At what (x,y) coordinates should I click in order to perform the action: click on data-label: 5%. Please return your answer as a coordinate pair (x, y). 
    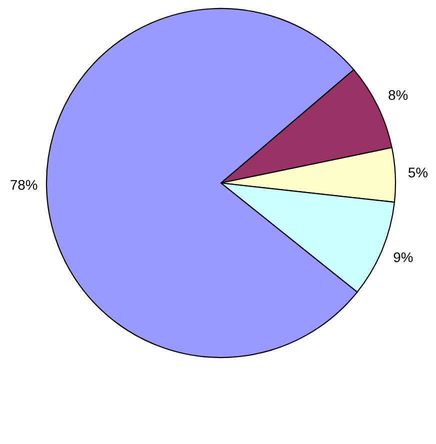
    Looking at the image, I should click on (418, 173).